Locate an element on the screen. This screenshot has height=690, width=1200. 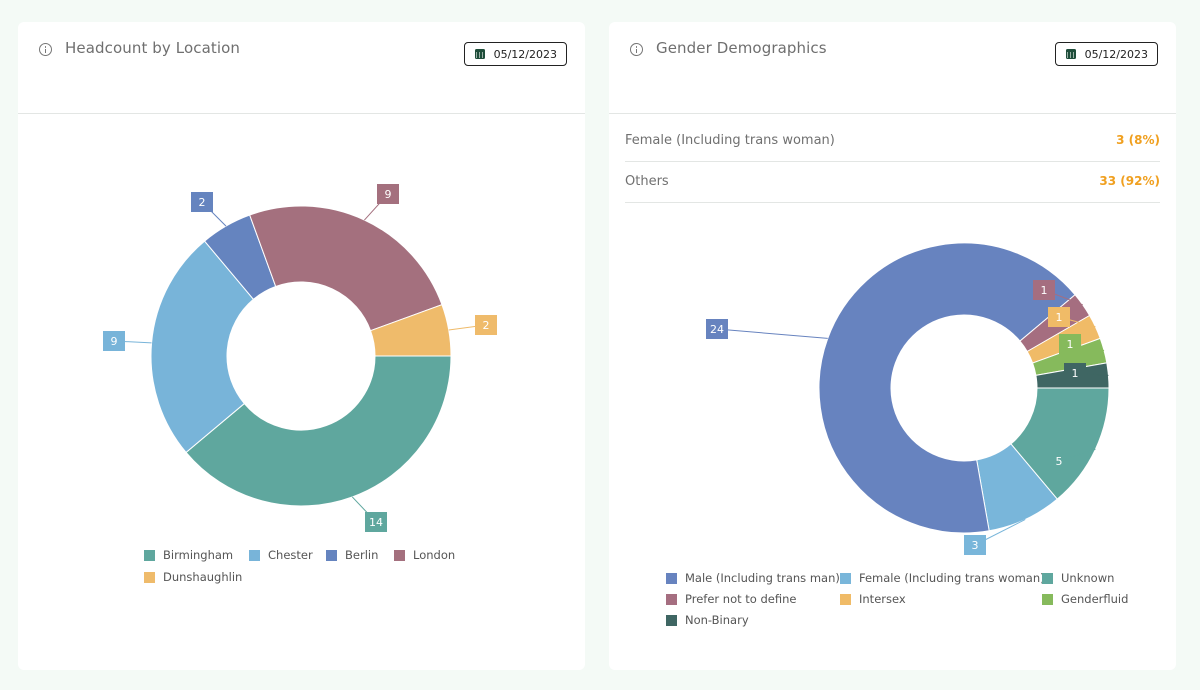
legend-item-london: London is located at coordinates (424, 555).